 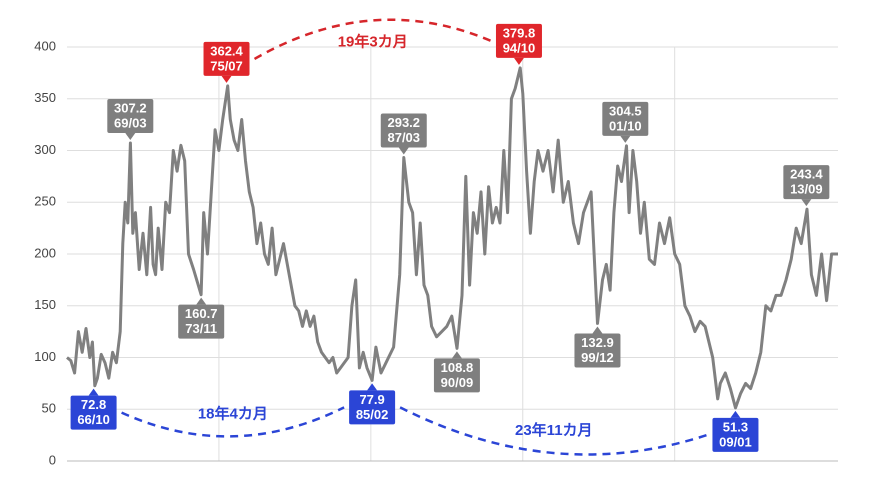 I want to click on annotation: 160.773/11, so click(x=201, y=318).